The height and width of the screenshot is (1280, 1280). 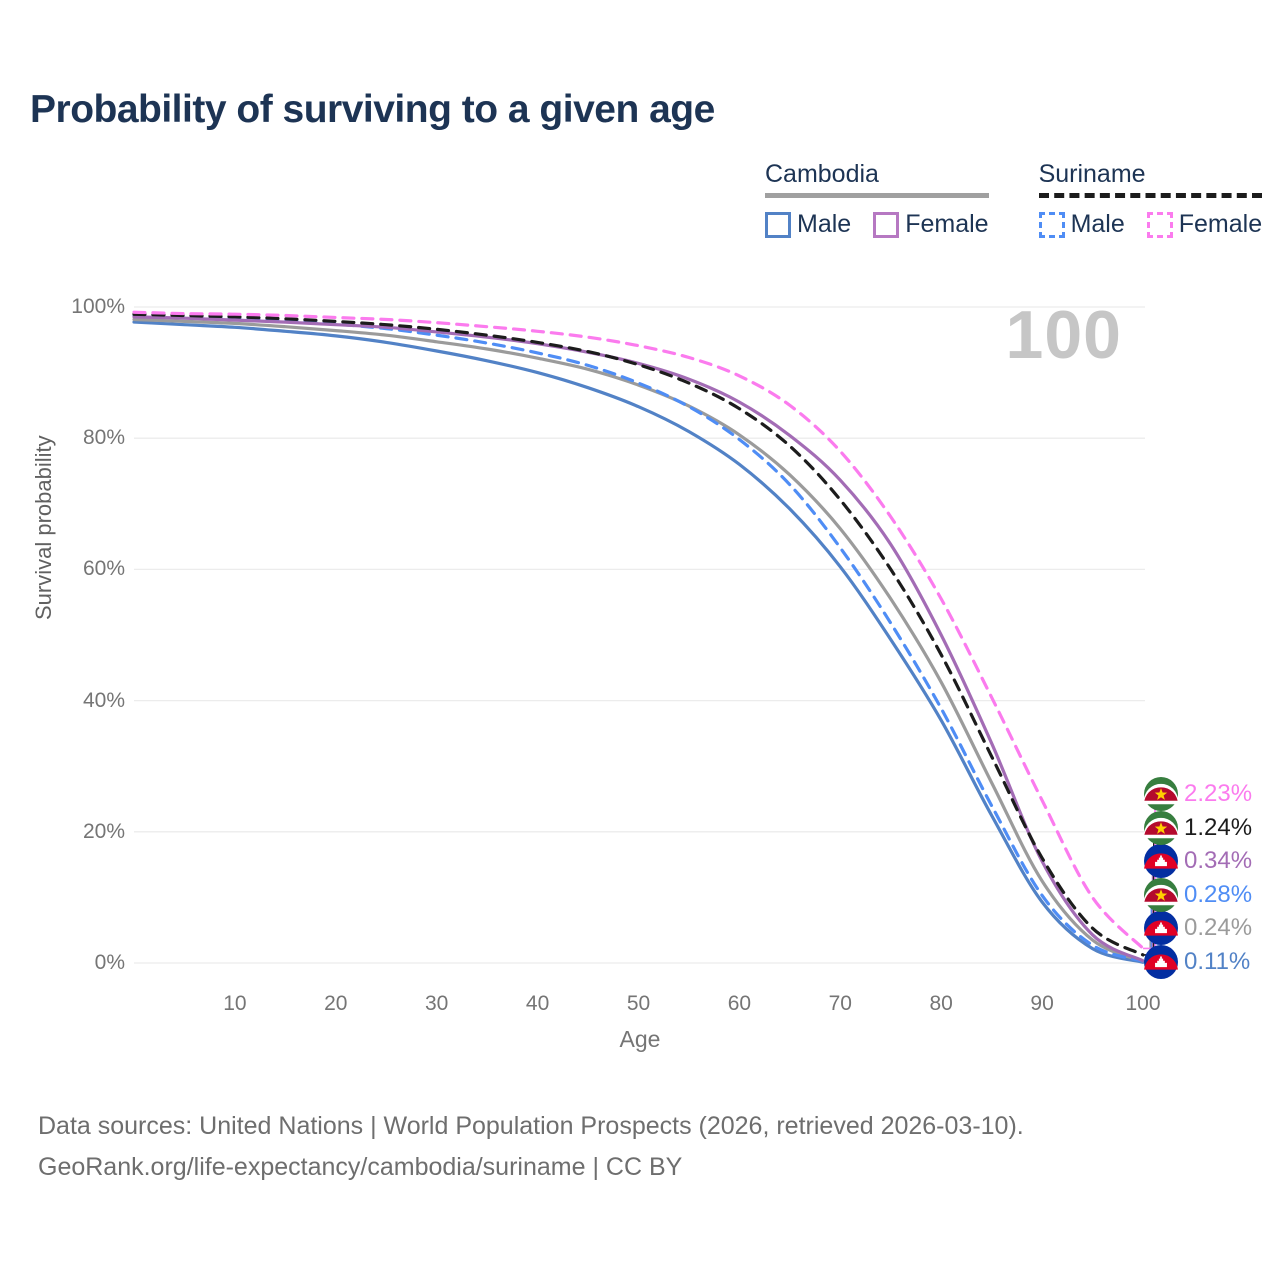 I want to click on end-value: 0.24%, so click(x=1218, y=928).